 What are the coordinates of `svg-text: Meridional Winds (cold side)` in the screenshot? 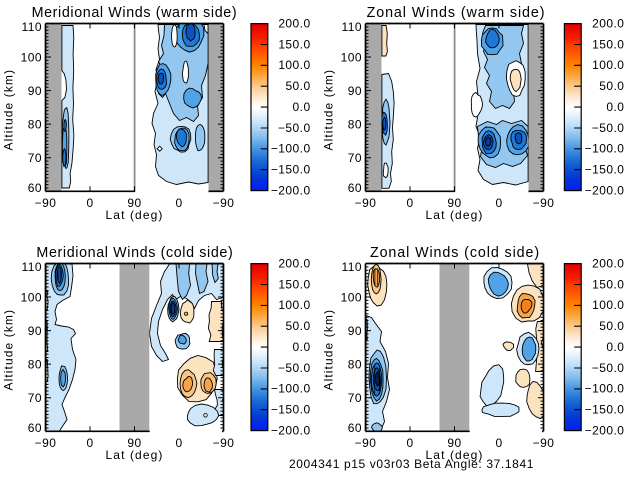 It's located at (134, 253).